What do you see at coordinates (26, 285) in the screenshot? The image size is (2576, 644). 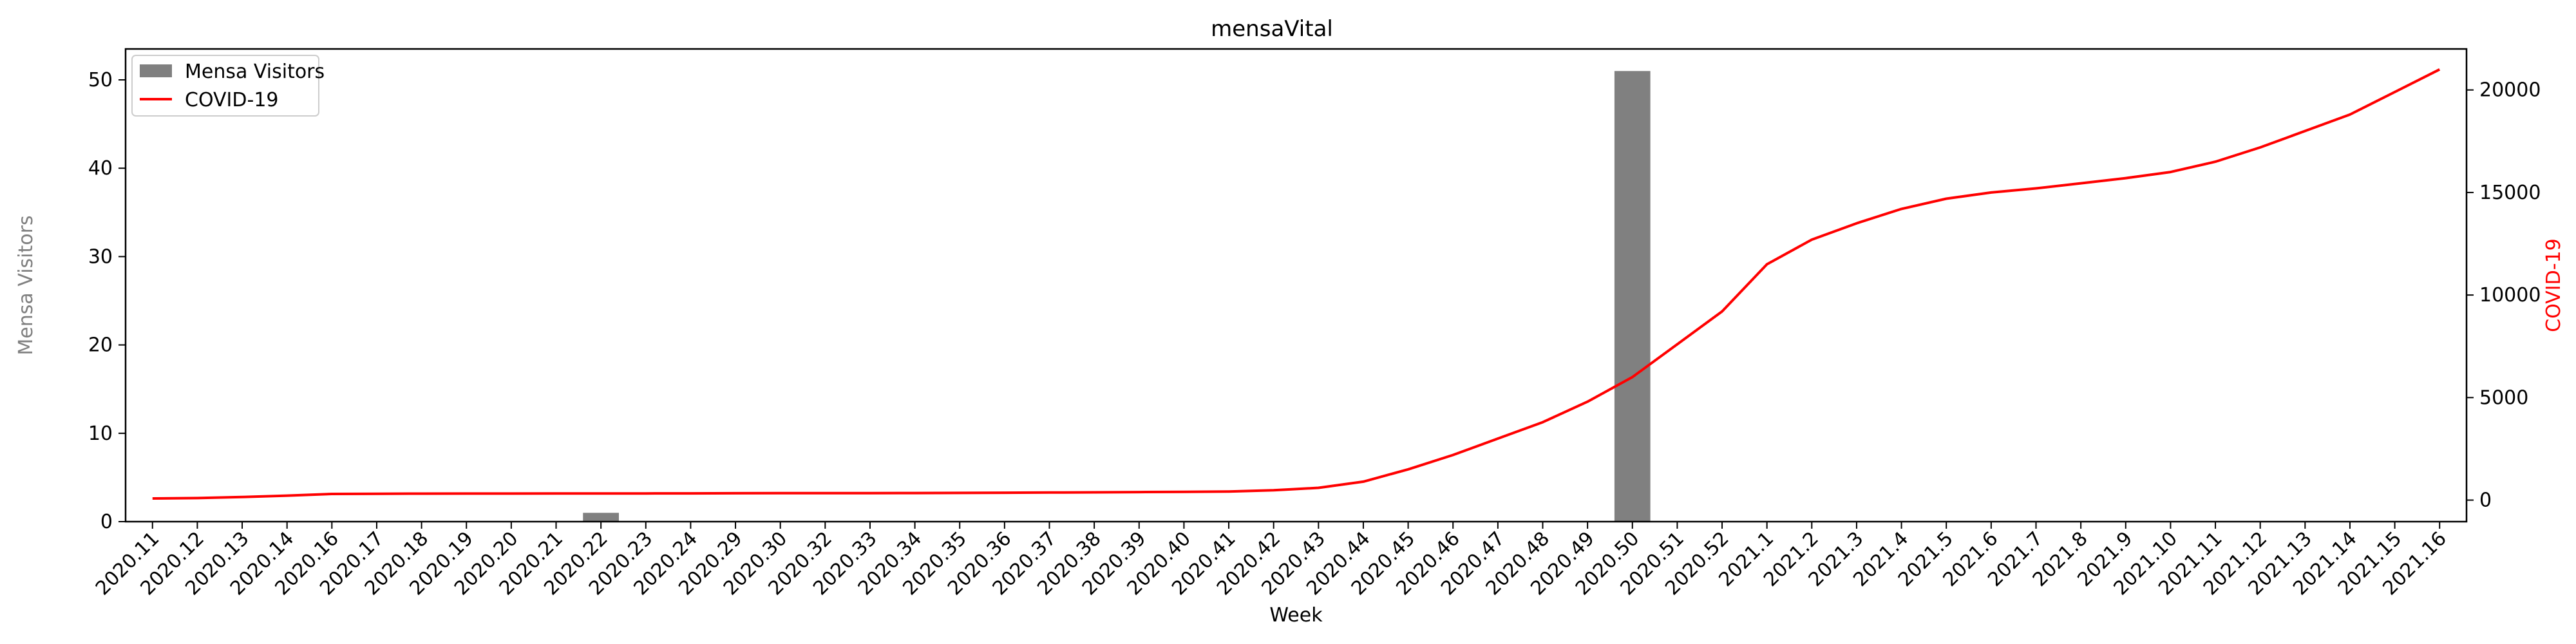 I see `left-y-axis-label: Mensa Visitors` at bounding box center [26, 285].